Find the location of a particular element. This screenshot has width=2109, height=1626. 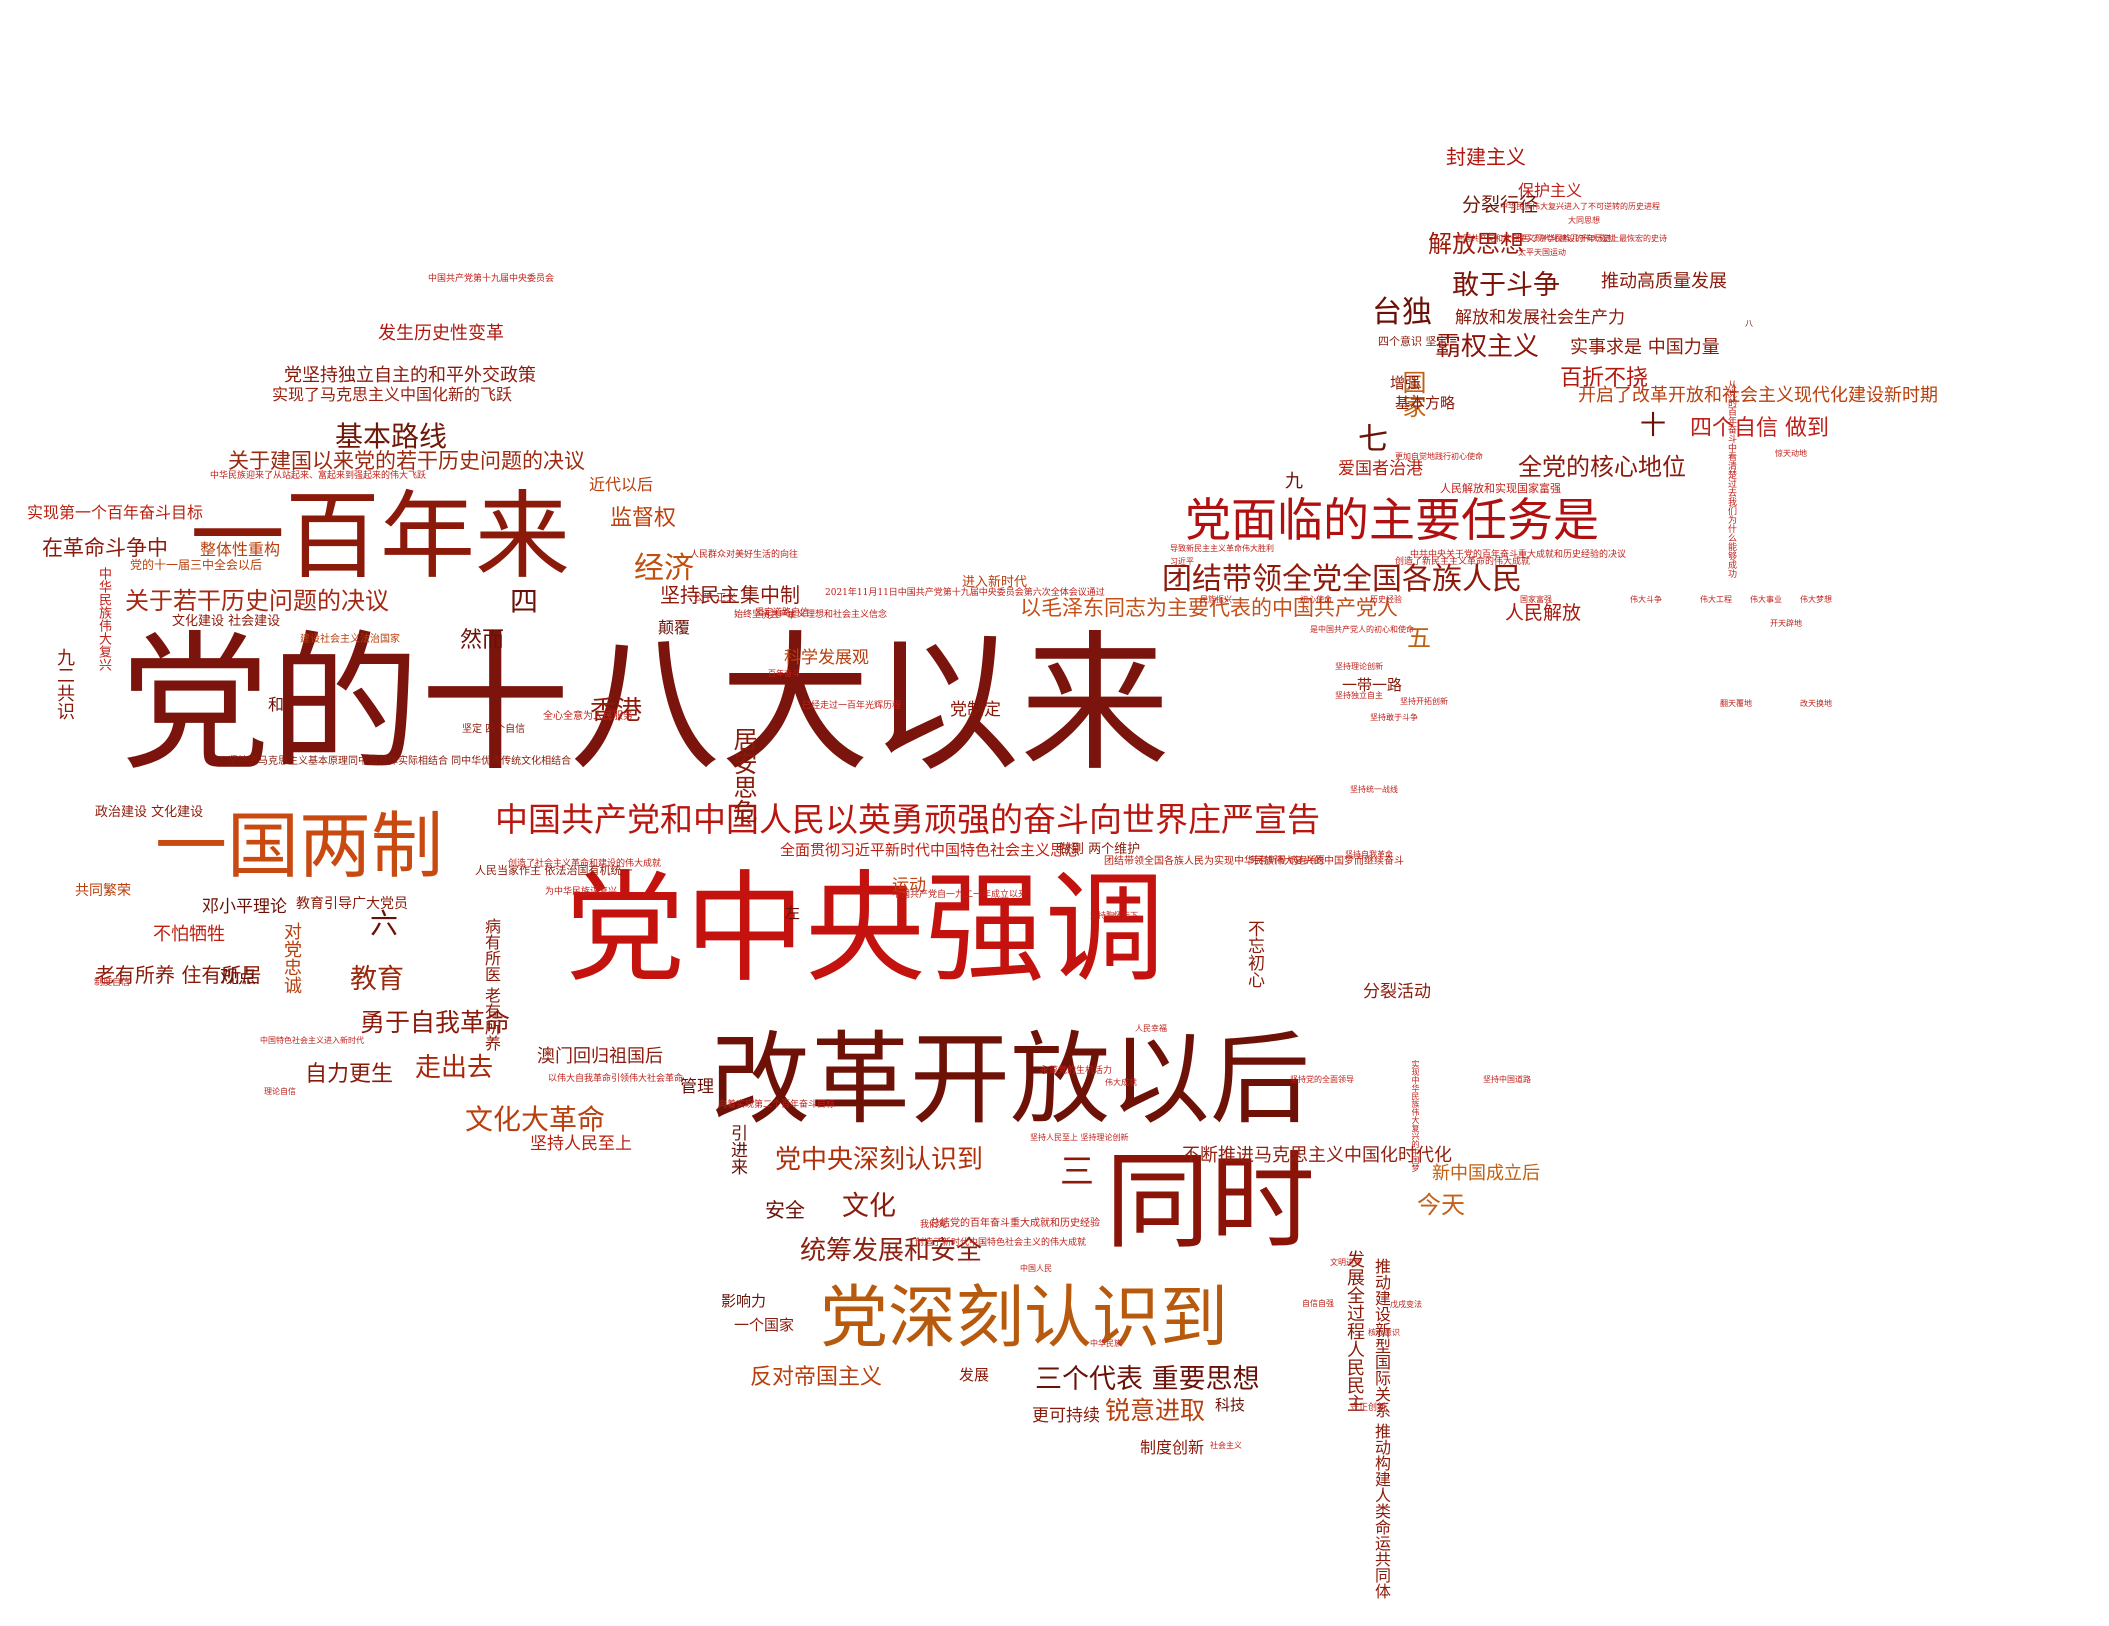

cloud-word: 三 is located at coordinates (1077, 1172).